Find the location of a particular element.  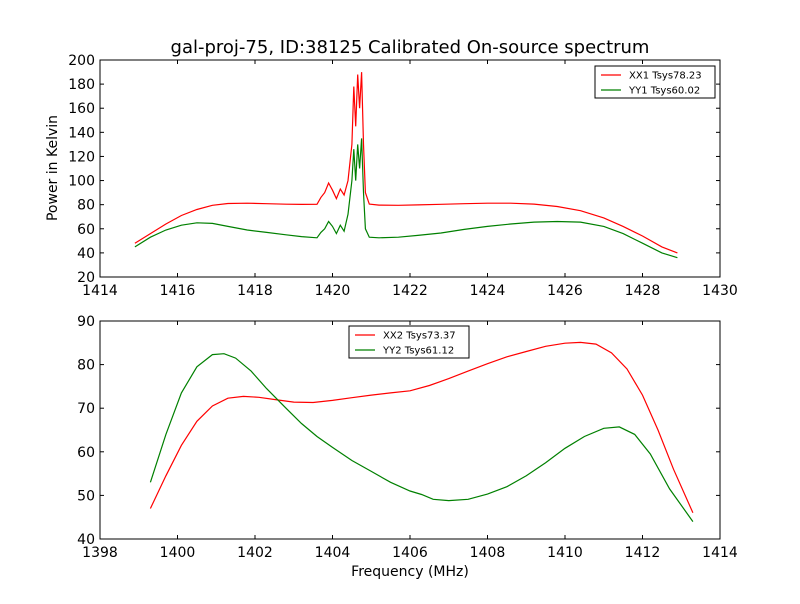

top-y-tick-label: 180 is located at coordinates (81, 85).